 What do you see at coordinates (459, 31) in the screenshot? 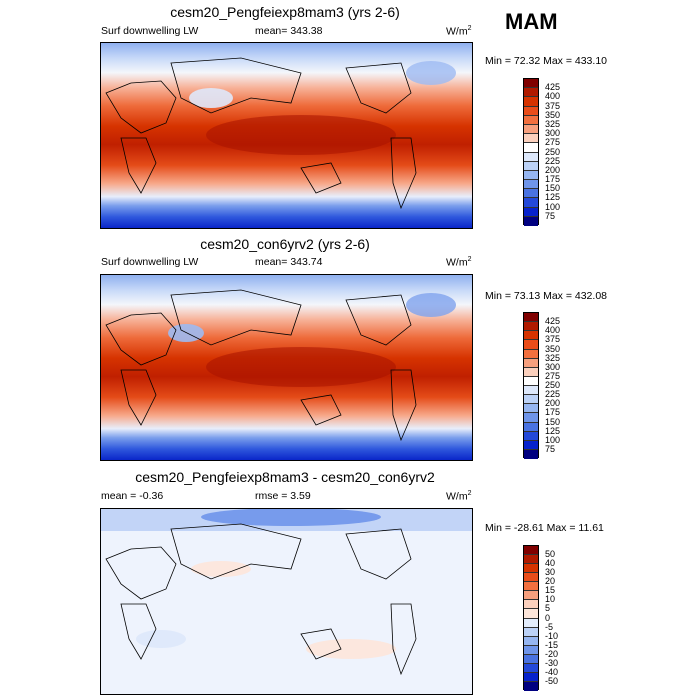
I see `panel-1-units: W/m2` at bounding box center [459, 31].